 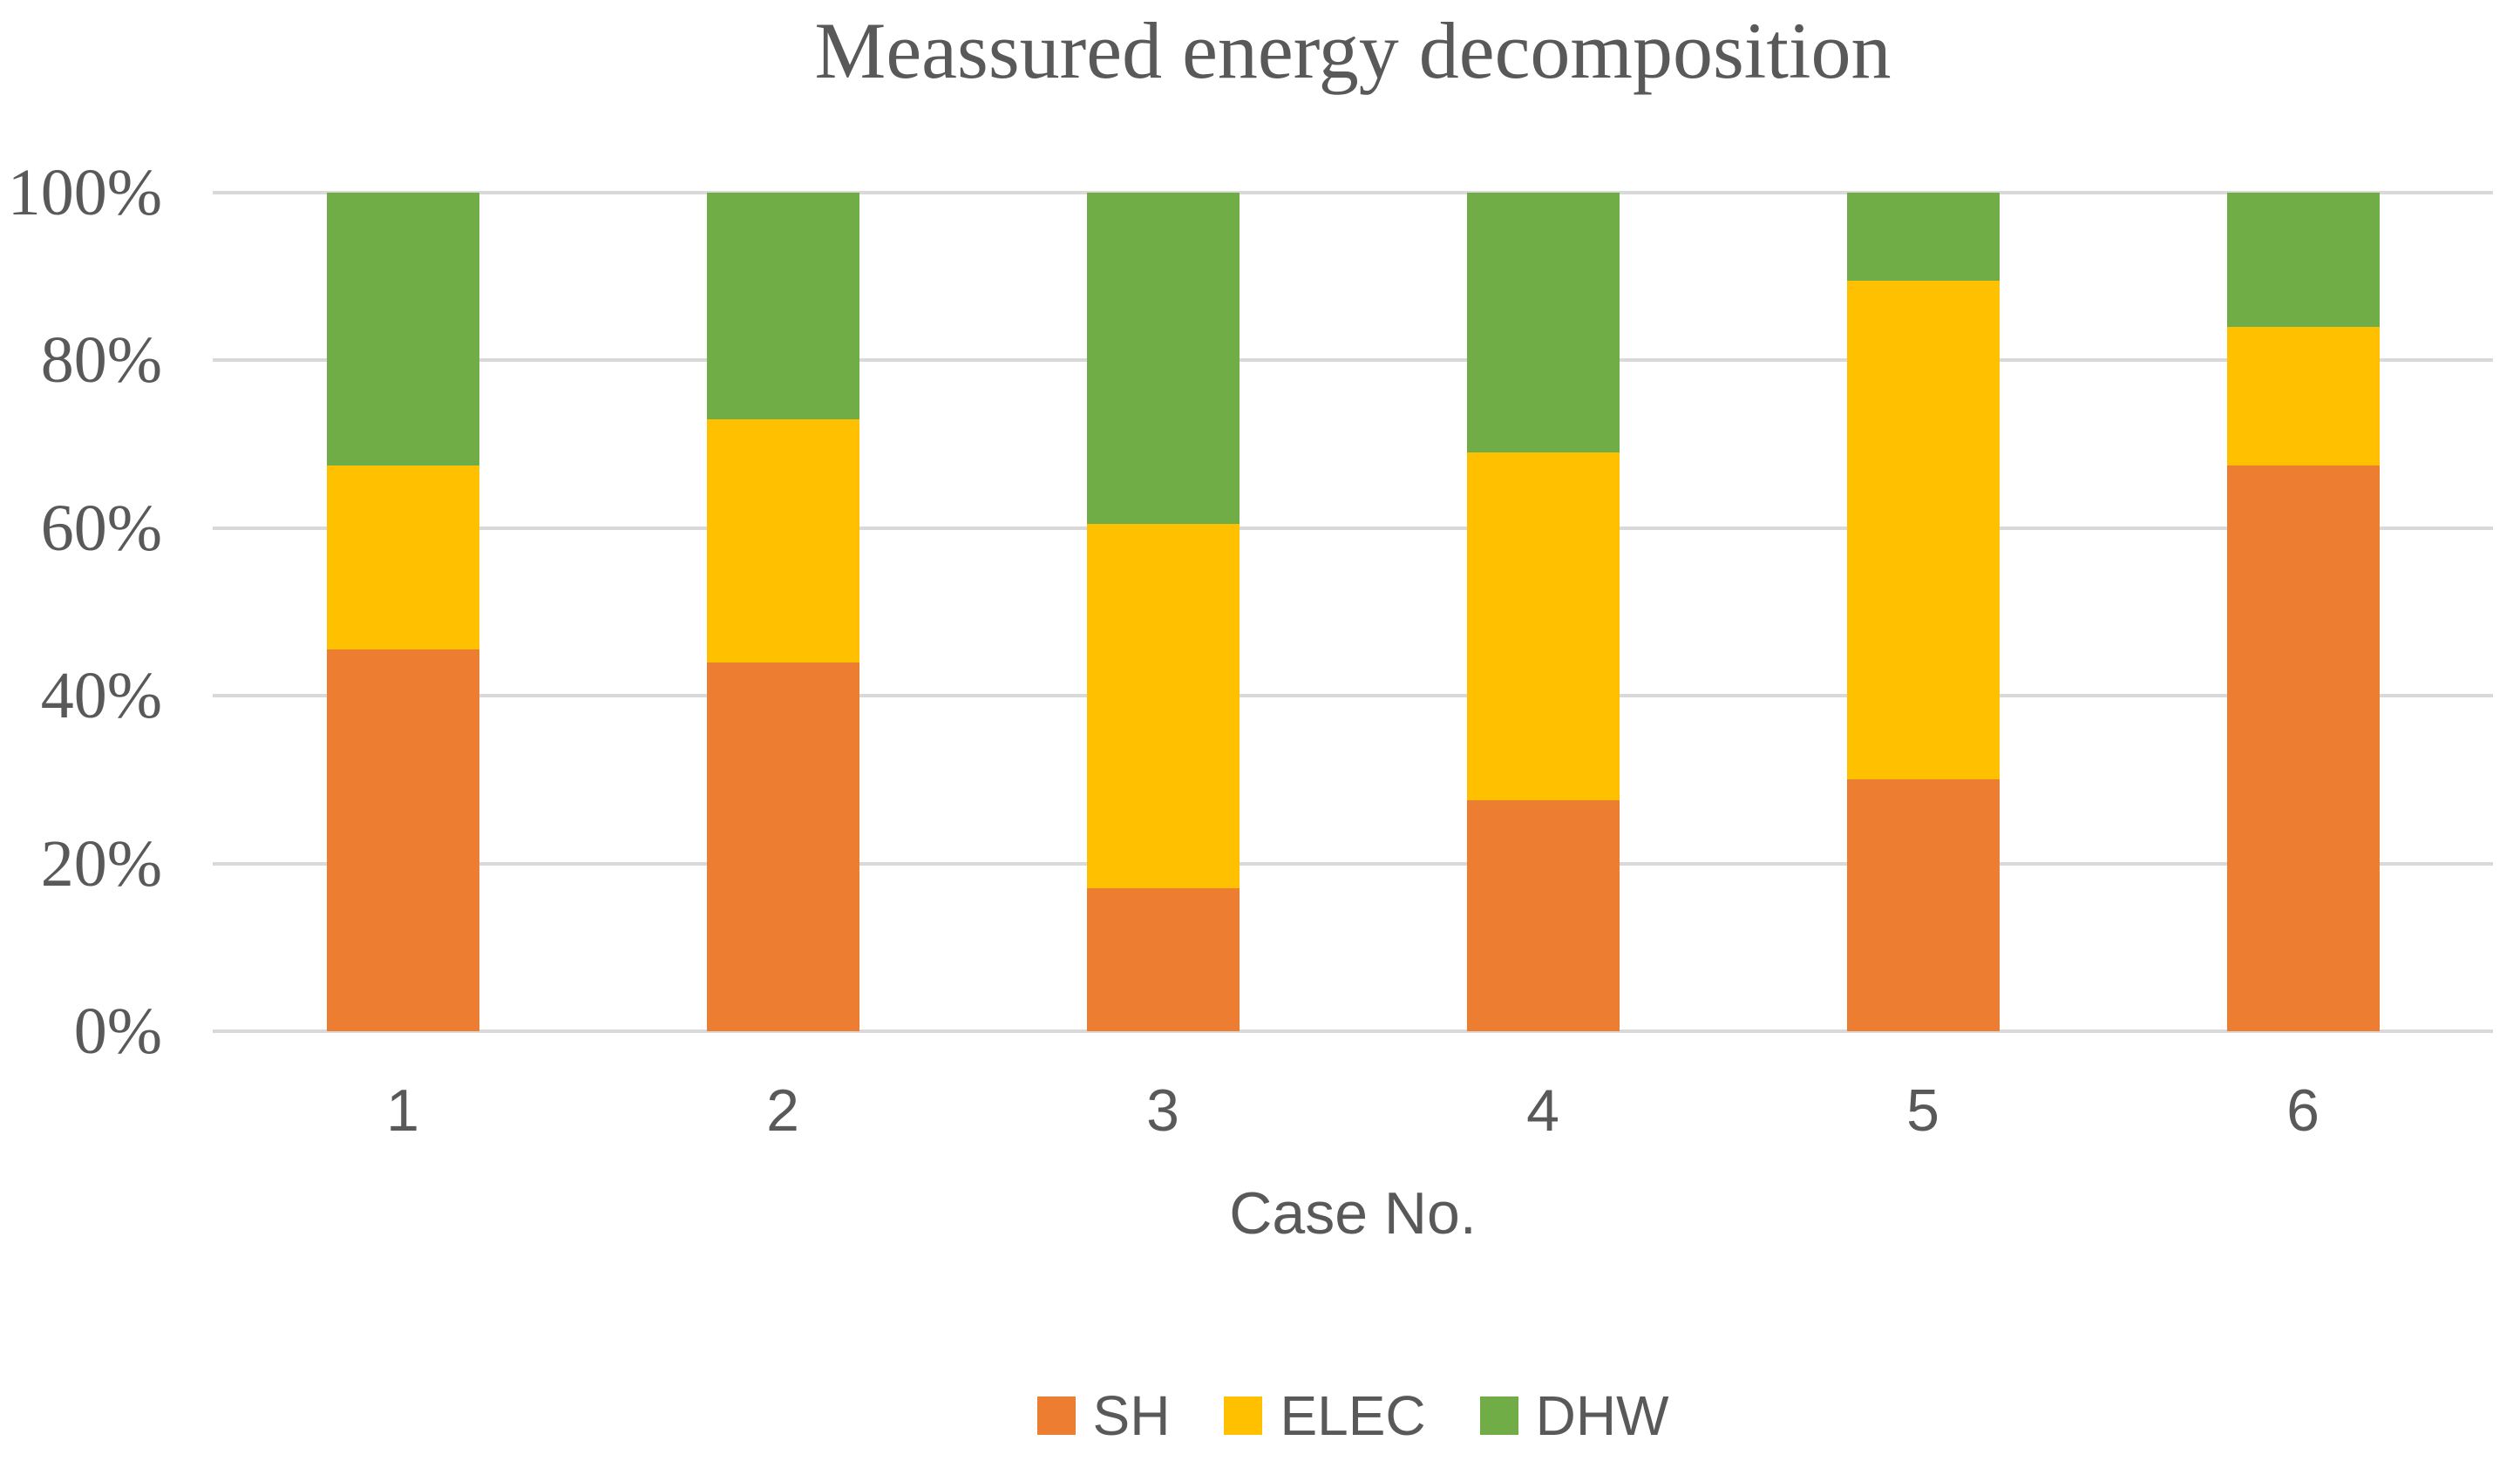 What do you see at coordinates (1498, 1415) in the screenshot?
I see `legend-swatch-dhw` at bounding box center [1498, 1415].